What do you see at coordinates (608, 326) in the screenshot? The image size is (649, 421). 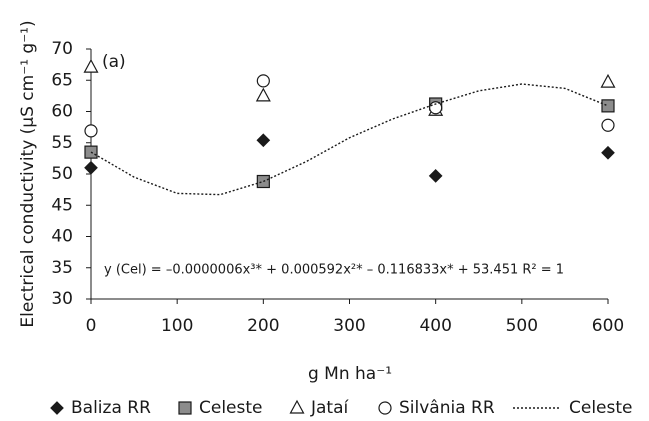 I see `x-tick-label: 600` at bounding box center [608, 326].